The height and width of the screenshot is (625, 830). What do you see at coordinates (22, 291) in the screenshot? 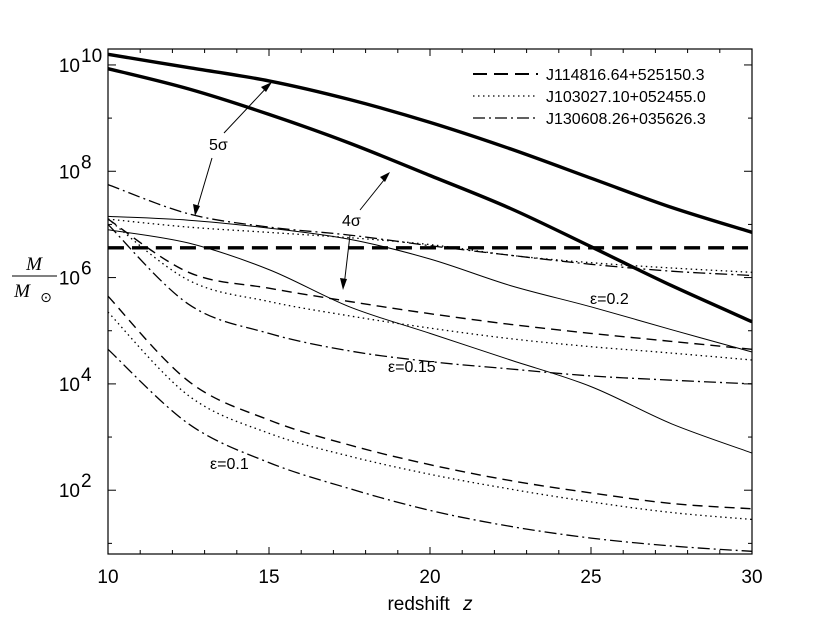
I see `y-axis-label-denominator: M` at bounding box center [22, 291].